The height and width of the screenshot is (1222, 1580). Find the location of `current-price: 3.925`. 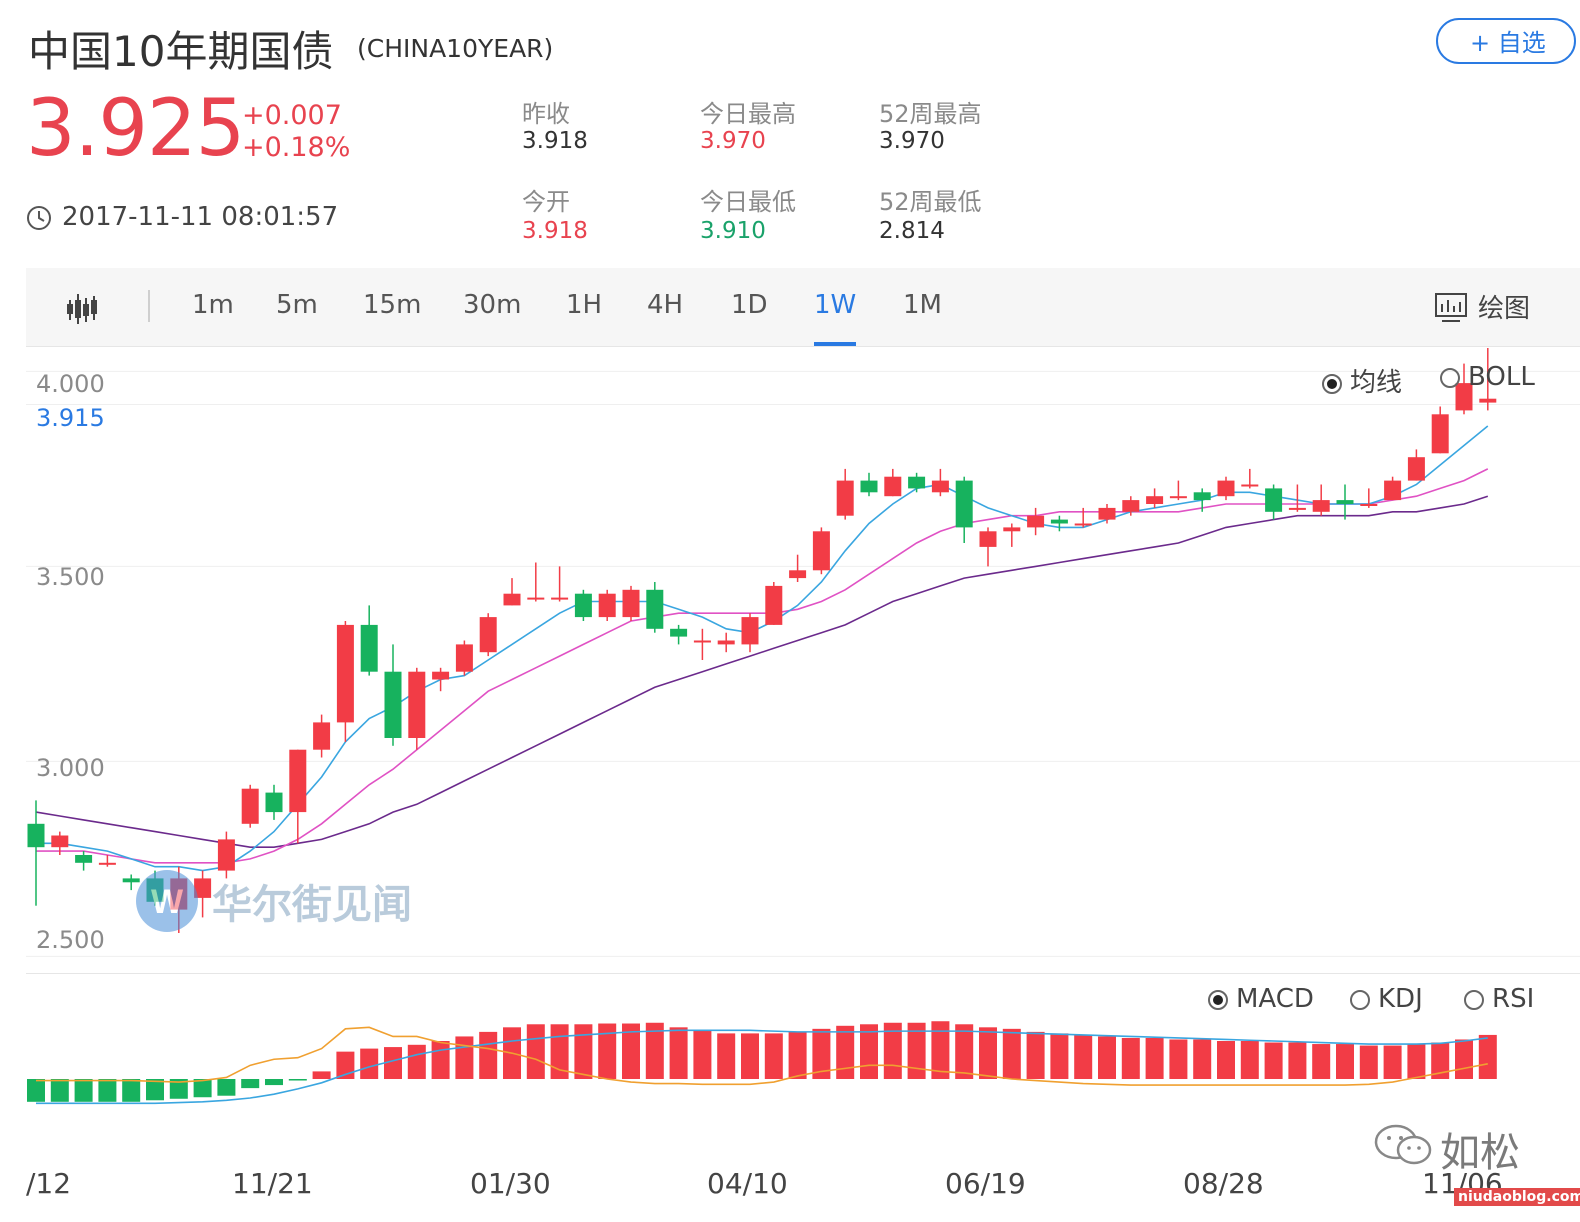

current-price: 3.925 is located at coordinates (135, 129).